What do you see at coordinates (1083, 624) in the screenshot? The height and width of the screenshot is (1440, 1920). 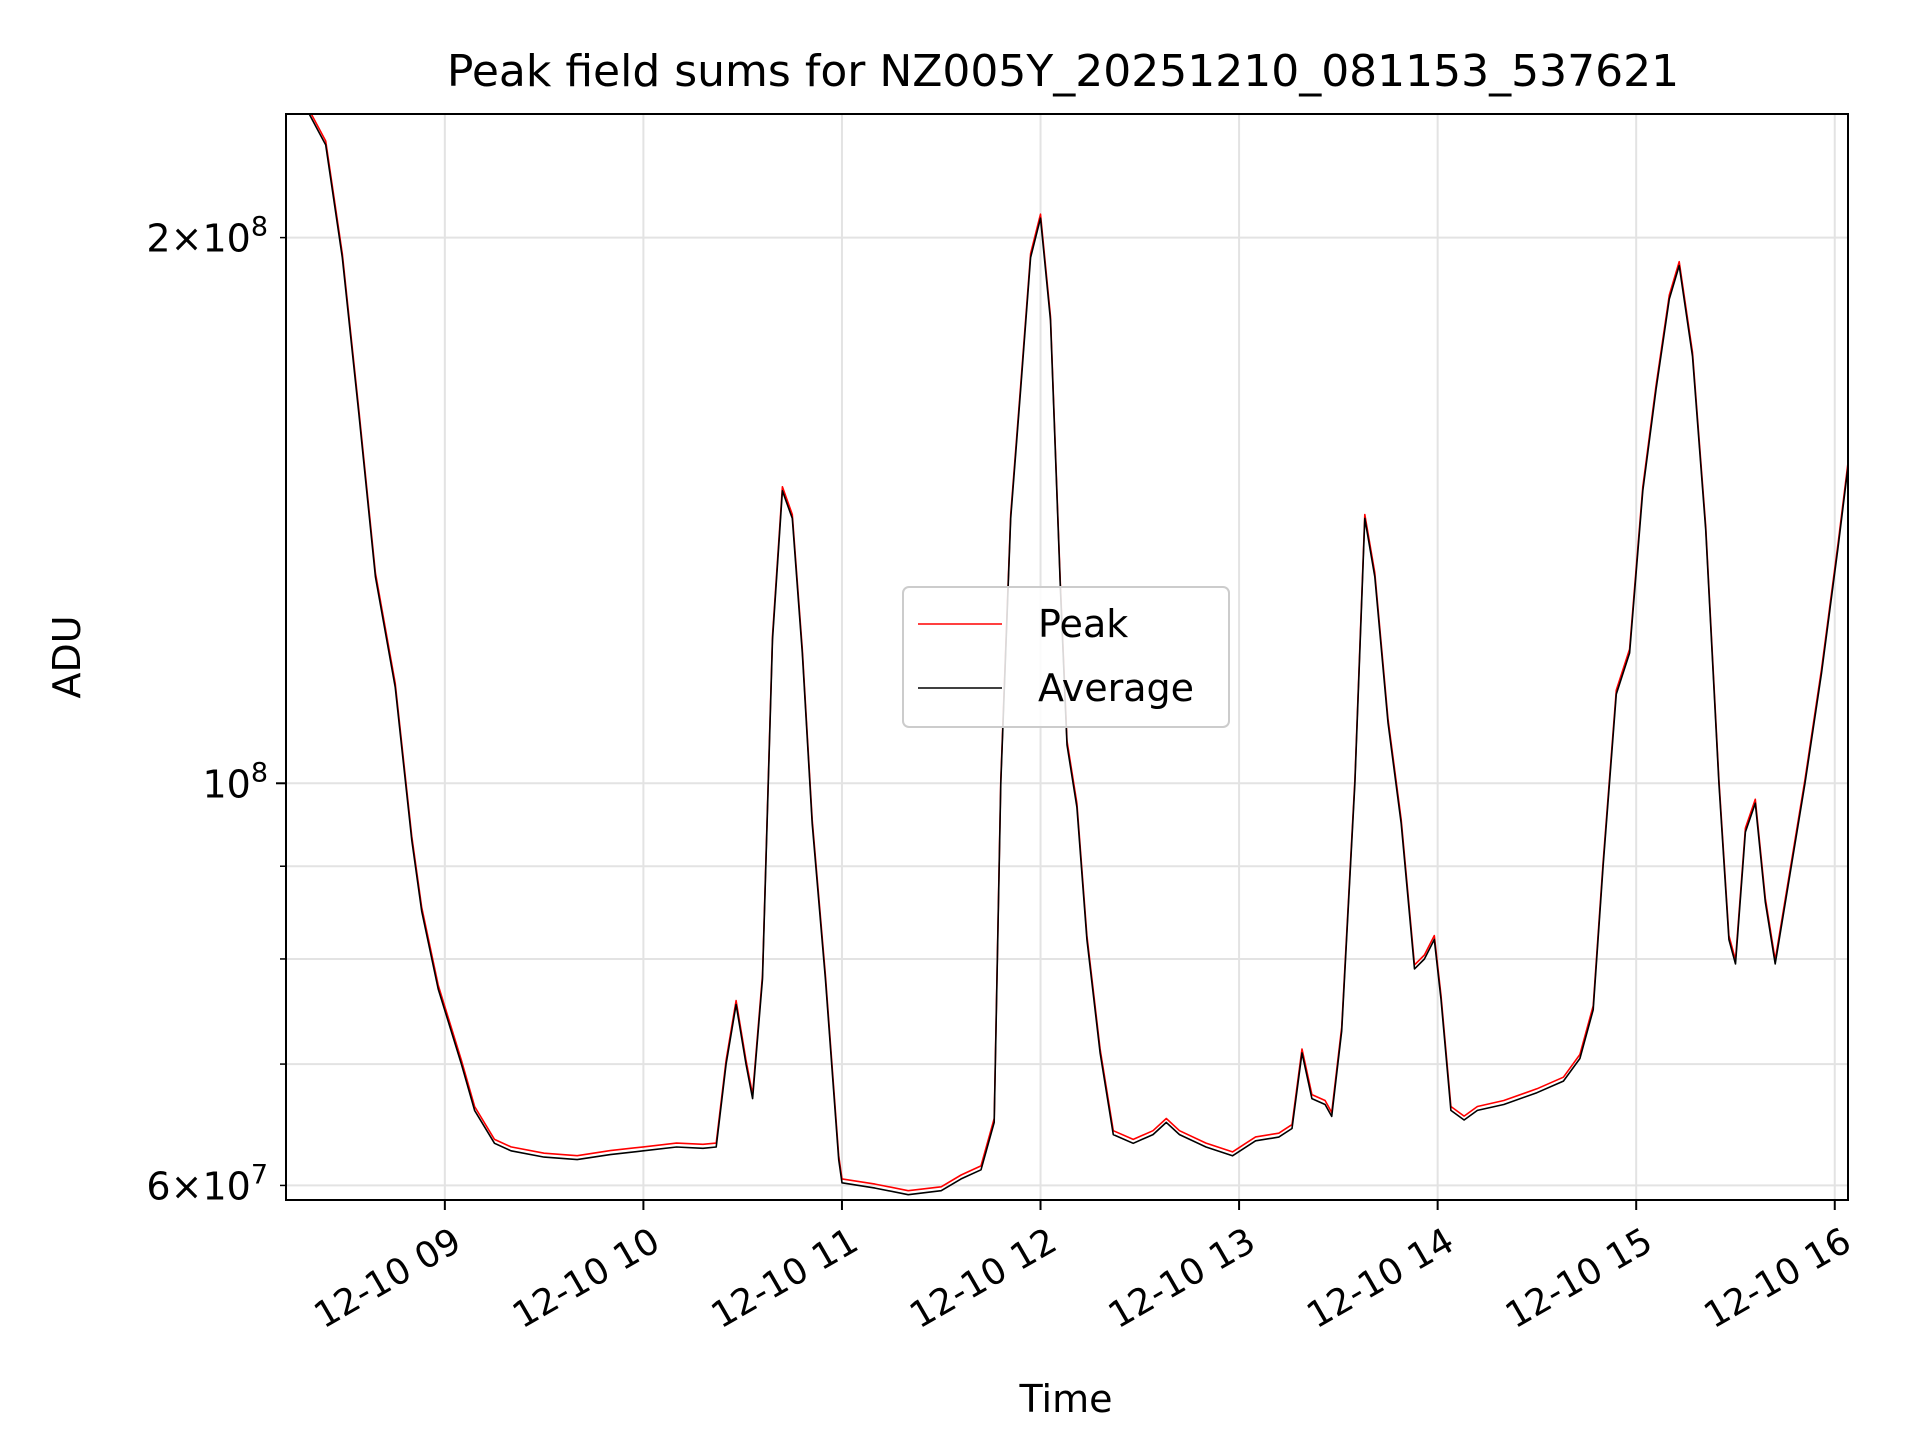 I see `legend-label-peak: Peak` at bounding box center [1083, 624].